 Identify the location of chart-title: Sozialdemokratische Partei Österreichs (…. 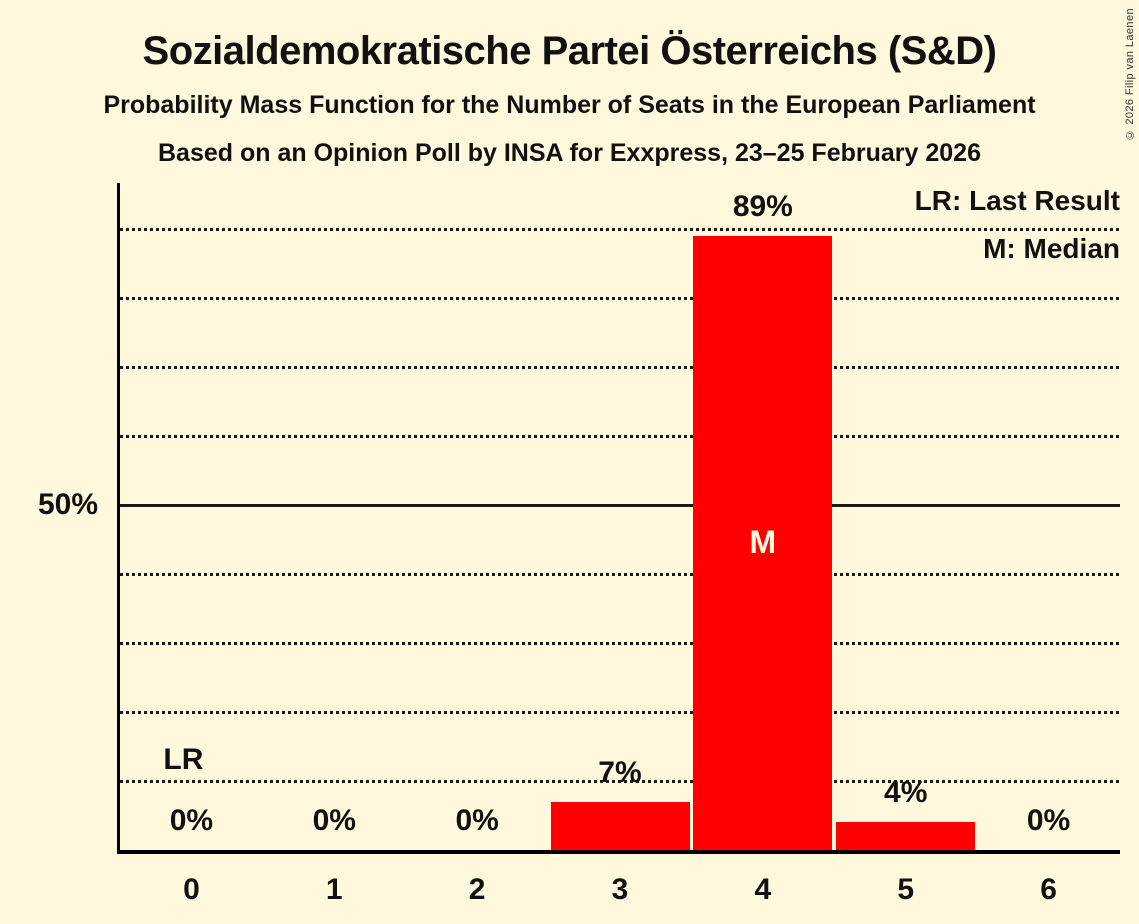
(569, 51).